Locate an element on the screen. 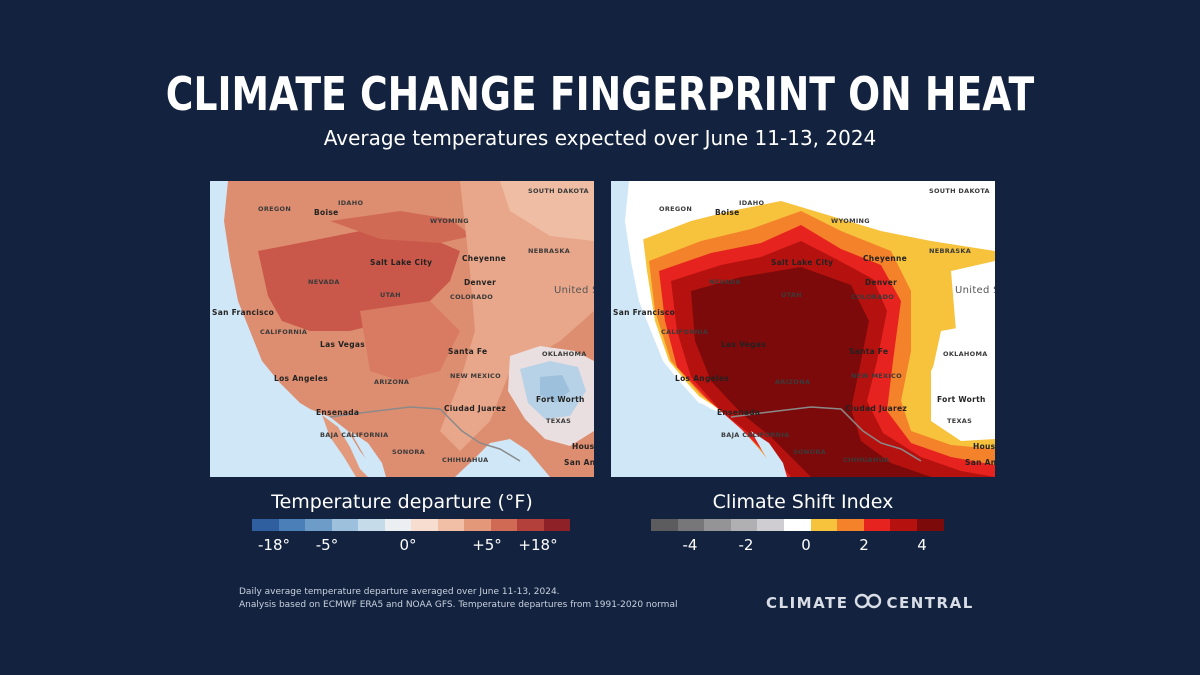 This screenshot has height=675, width=1200. label-las-vegas: Las Vegas is located at coordinates (342, 344).